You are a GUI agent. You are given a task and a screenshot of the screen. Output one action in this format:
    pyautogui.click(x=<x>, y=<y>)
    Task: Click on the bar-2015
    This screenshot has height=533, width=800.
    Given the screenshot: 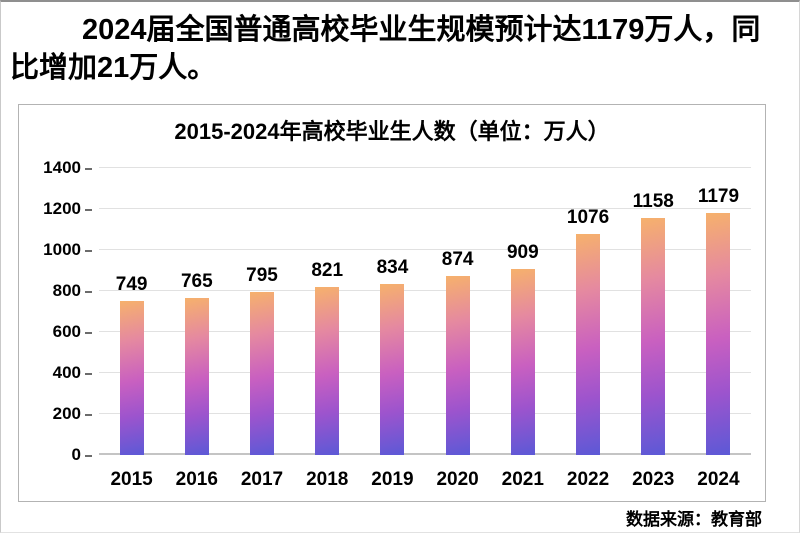 What is the action you would take?
    pyautogui.click(x=131, y=378)
    